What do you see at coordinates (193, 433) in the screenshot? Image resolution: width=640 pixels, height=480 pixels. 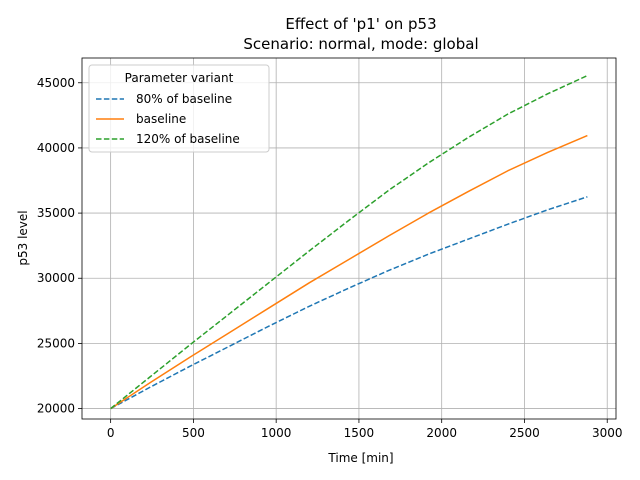 I see `x-tick-label: 500` at bounding box center [193, 433].